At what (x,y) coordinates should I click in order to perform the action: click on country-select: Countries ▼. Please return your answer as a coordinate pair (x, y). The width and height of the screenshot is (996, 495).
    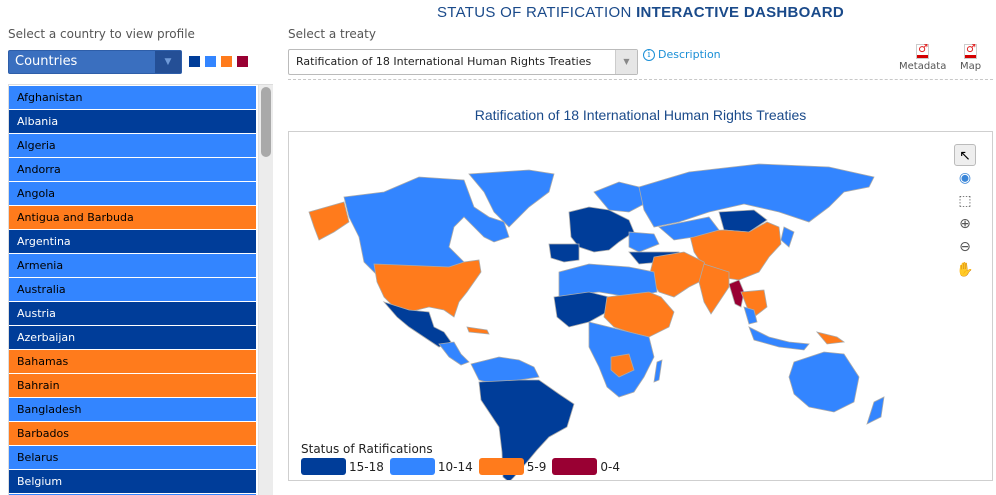
    Looking at the image, I should click on (95, 62).